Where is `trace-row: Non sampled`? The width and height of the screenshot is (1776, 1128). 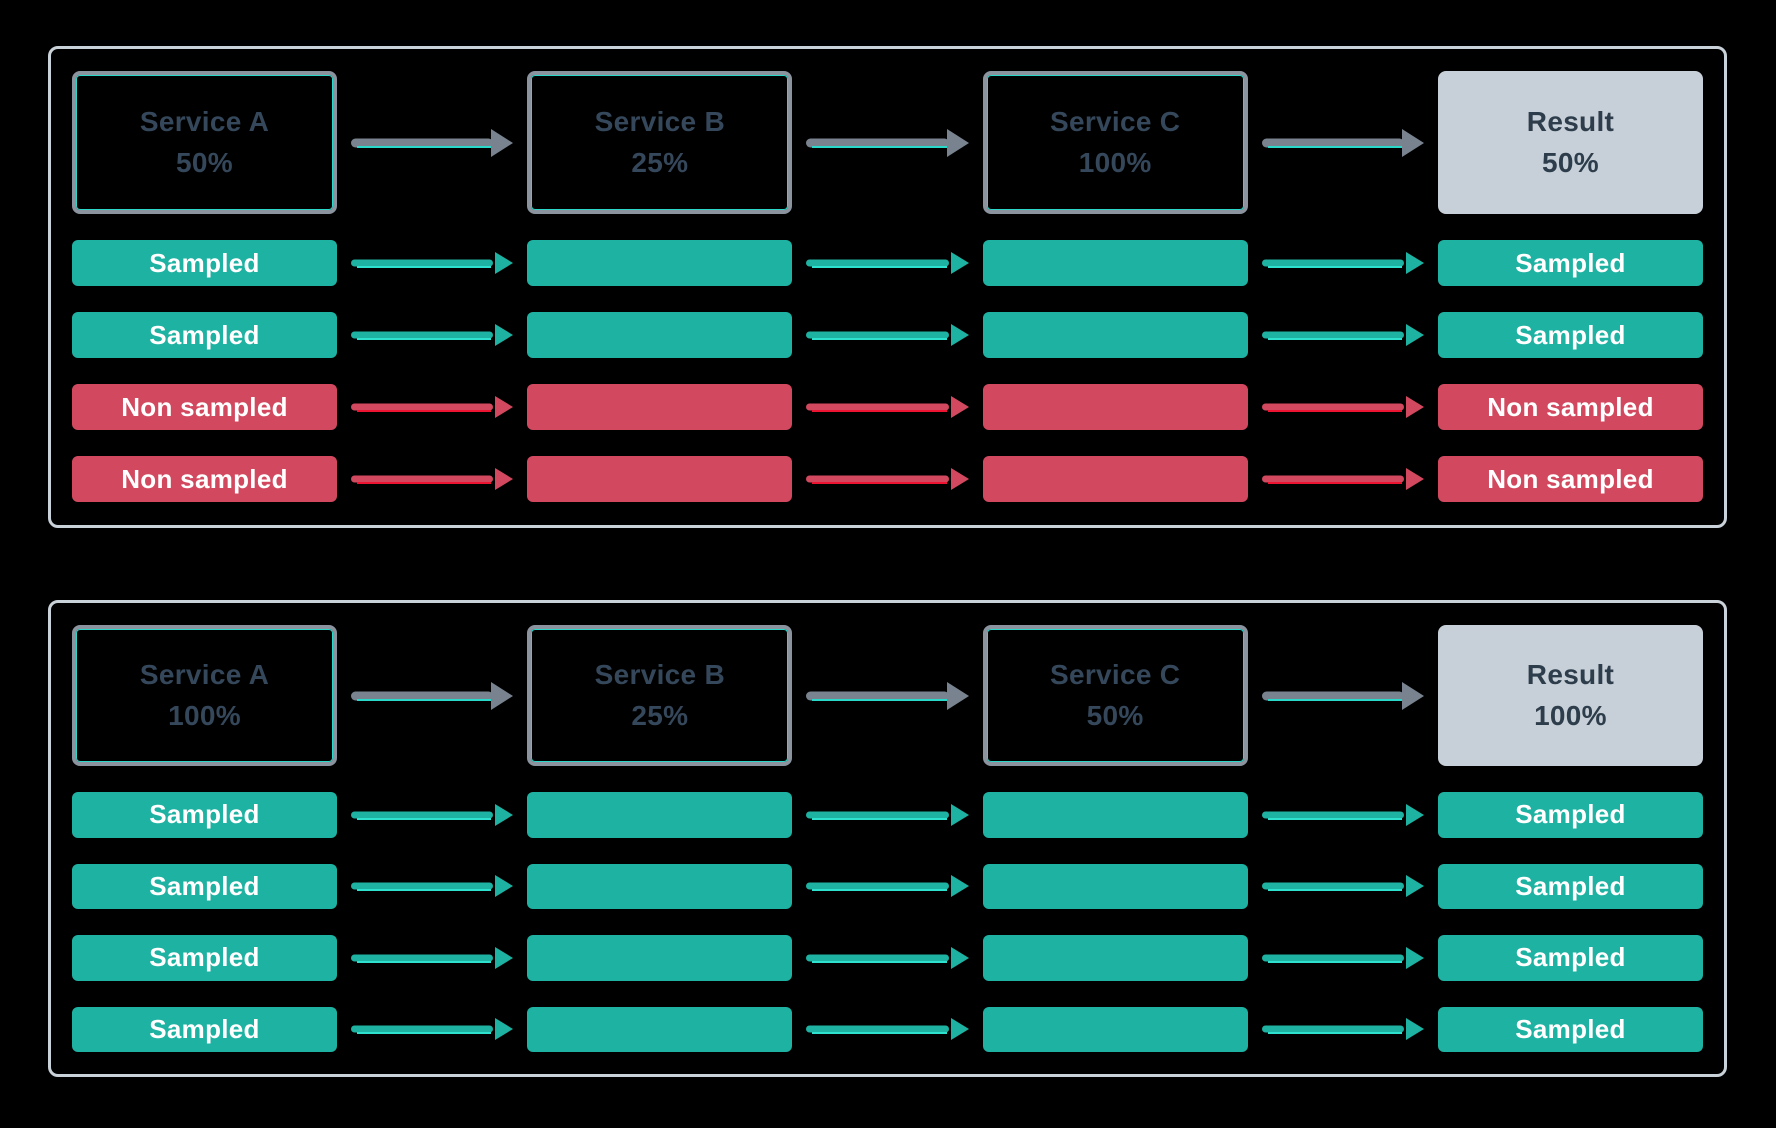 trace-row: Non sampled is located at coordinates (887, 479).